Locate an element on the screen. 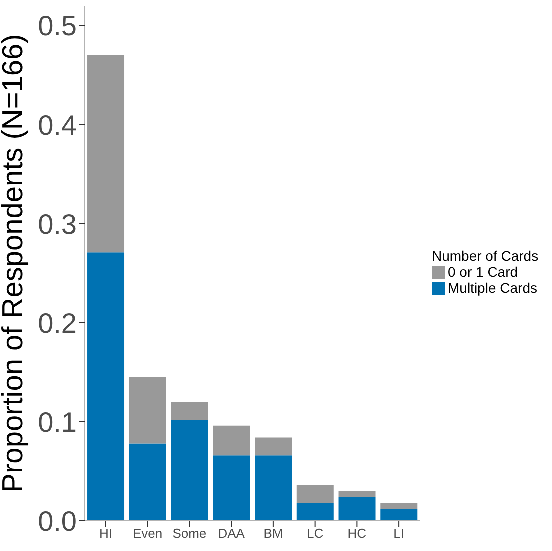 Image resolution: width=552 pixels, height=551 pixels. legend-title: Number of Cards is located at coordinates (485, 256).